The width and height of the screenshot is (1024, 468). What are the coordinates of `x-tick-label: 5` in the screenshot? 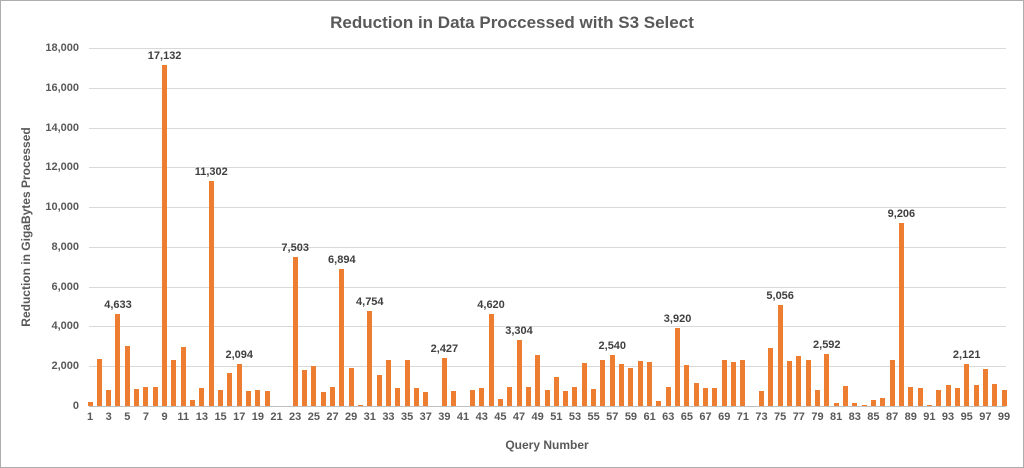 It's located at (127, 417).